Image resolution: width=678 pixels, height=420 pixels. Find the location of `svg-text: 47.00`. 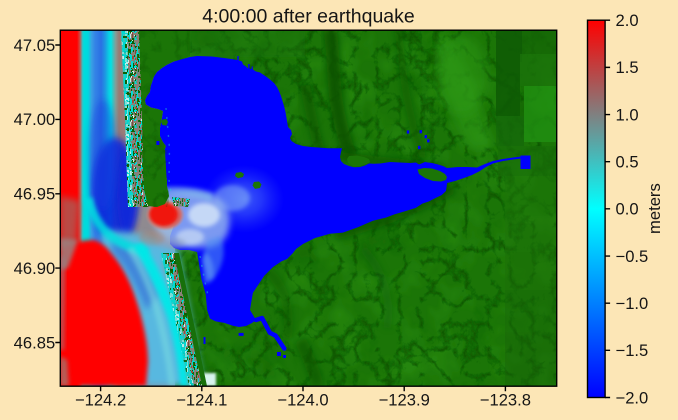

svg-text: 47.00 is located at coordinates (35, 119).